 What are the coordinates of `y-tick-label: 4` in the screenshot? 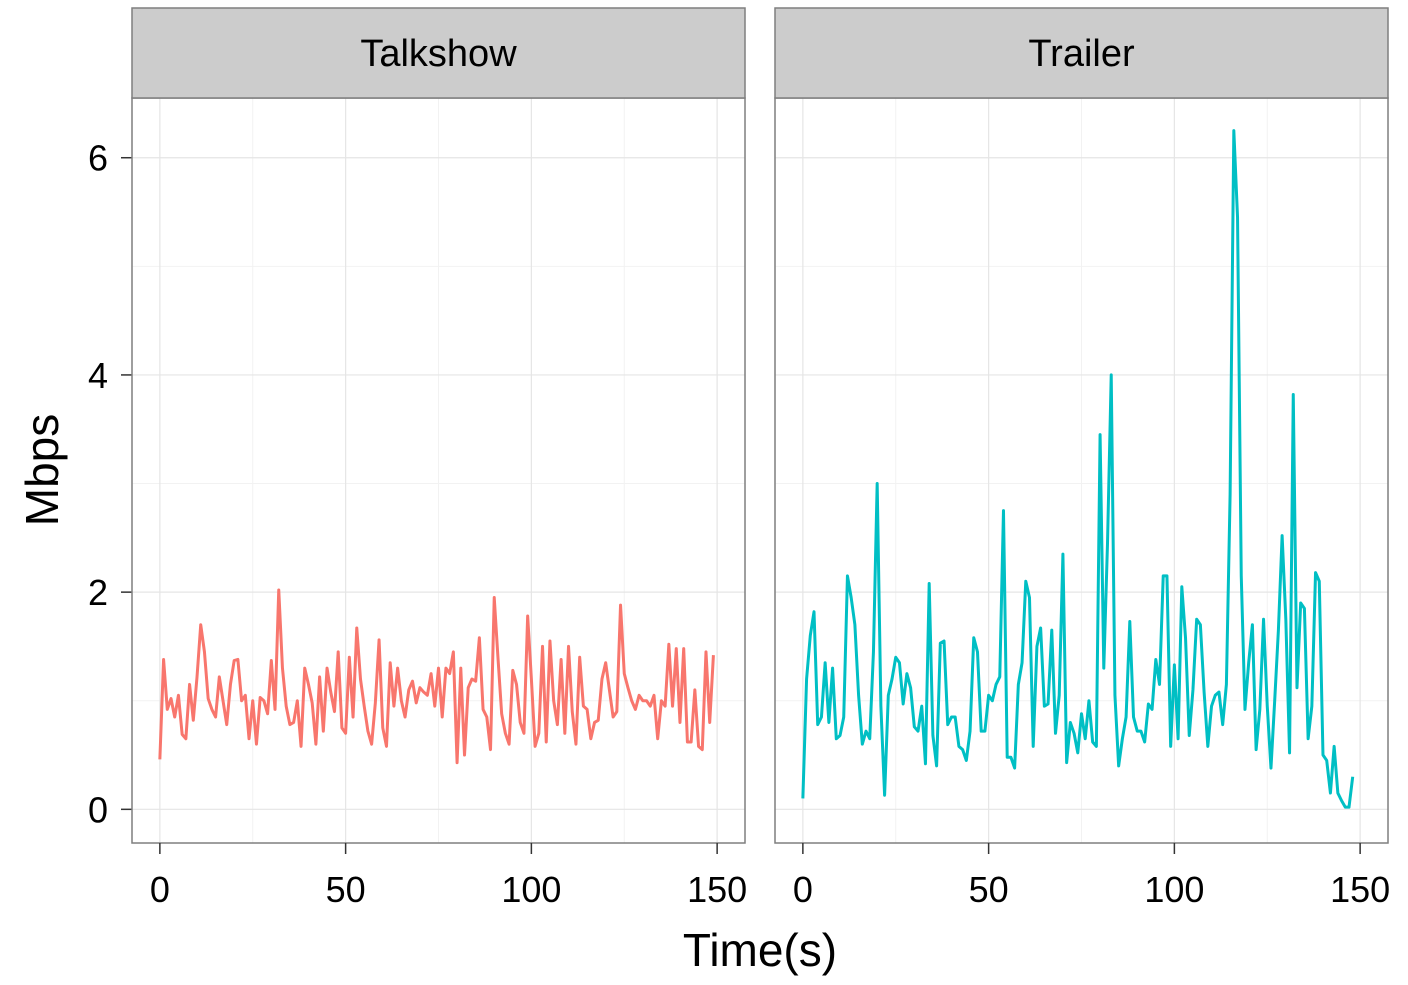 It's located at (98, 375).